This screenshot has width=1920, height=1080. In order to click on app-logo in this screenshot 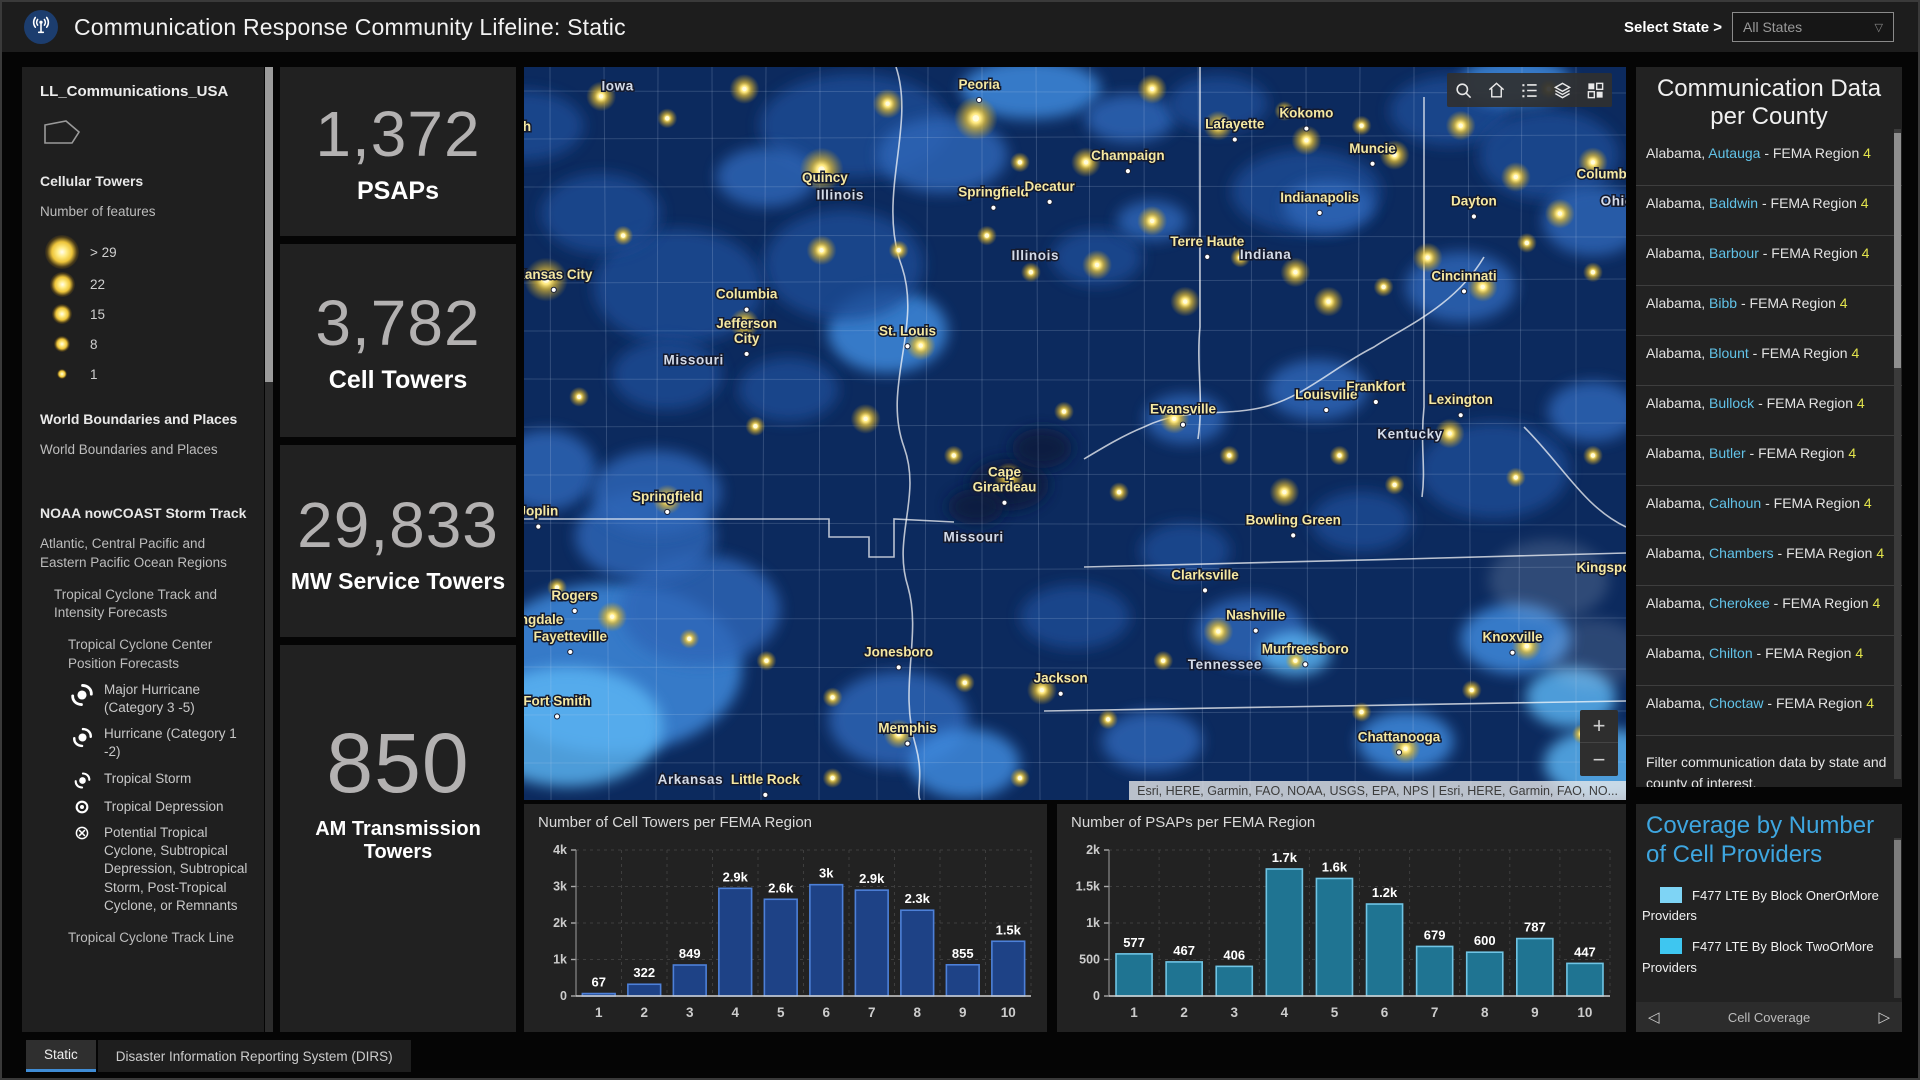, I will do `click(41, 27)`.